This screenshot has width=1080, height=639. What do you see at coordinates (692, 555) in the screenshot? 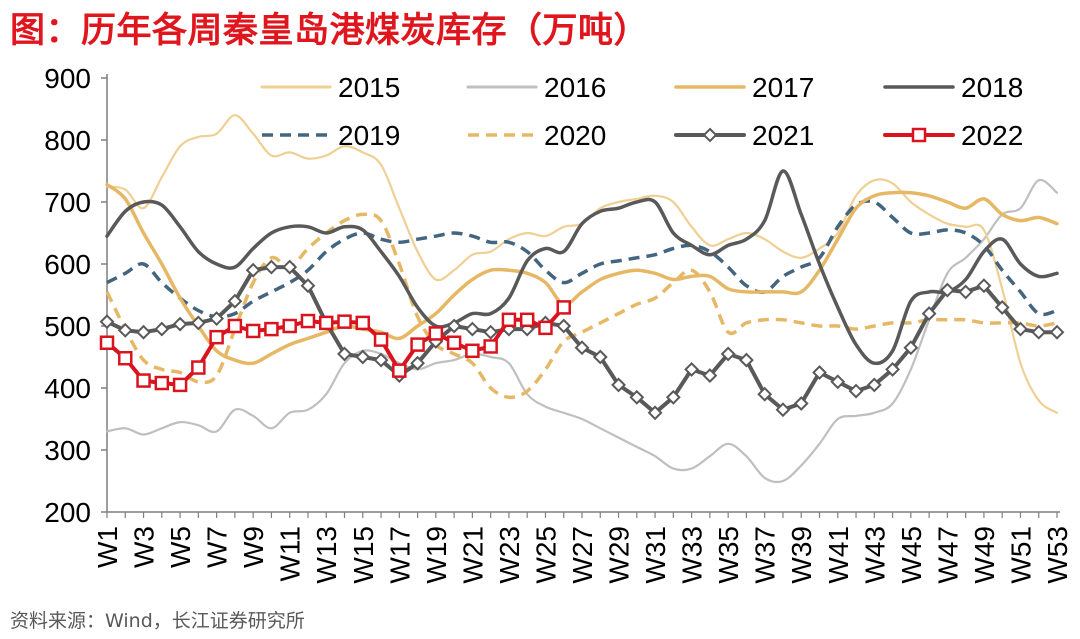
I see `x-tick-label: W33` at bounding box center [692, 555].